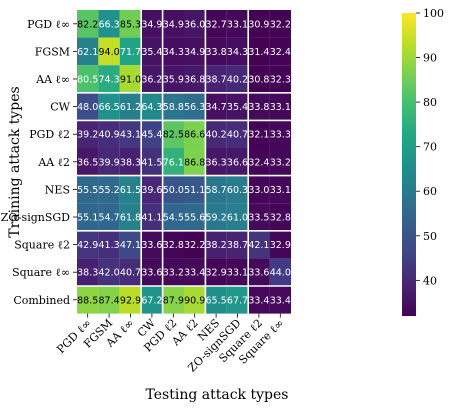  What do you see at coordinates (151, 218) in the screenshot?
I see `cell-value-label: 41.1` at bounding box center [151, 218].